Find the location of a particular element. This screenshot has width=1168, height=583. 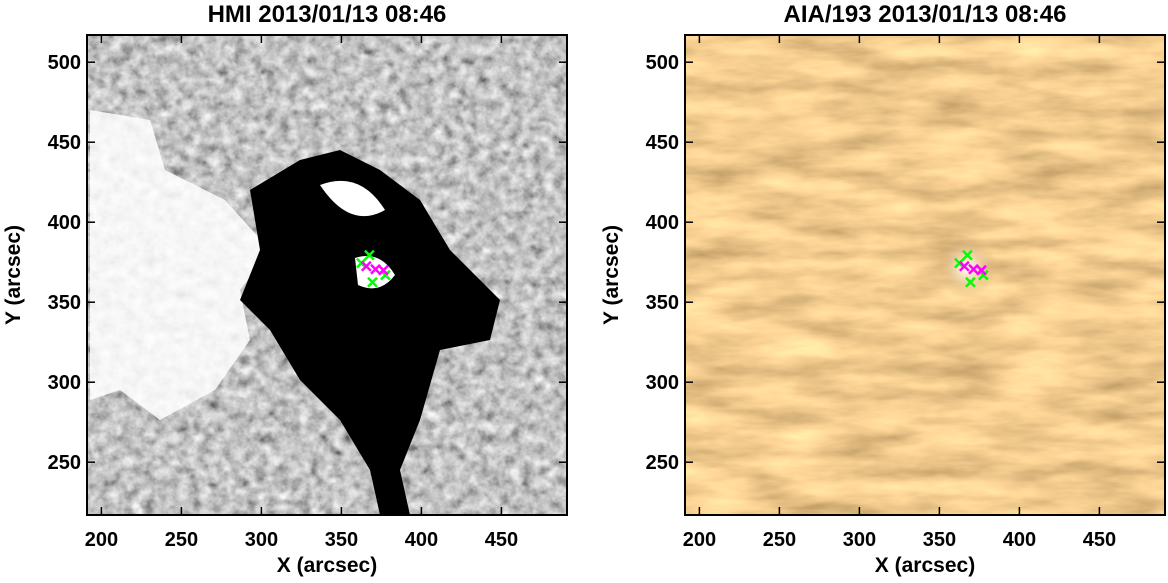

black-region is located at coordinates (370, 332).